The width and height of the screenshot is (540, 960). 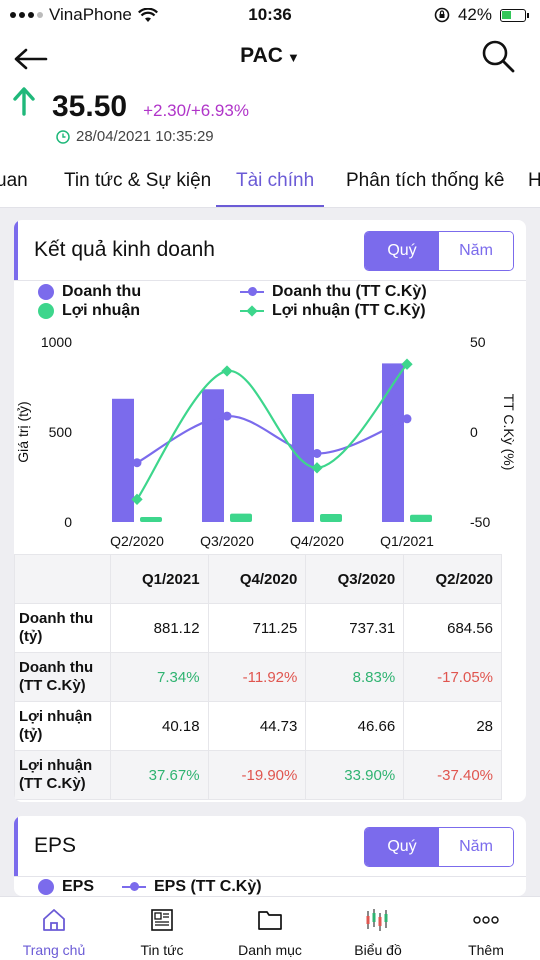 I want to click on table-cell: 684.56, so click(x=452, y=628).